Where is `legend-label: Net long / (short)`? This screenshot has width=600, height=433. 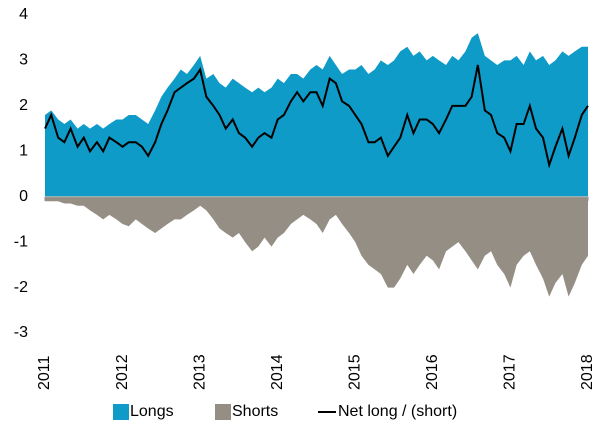
legend-label: Net long / (short) is located at coordinates (397, 411).